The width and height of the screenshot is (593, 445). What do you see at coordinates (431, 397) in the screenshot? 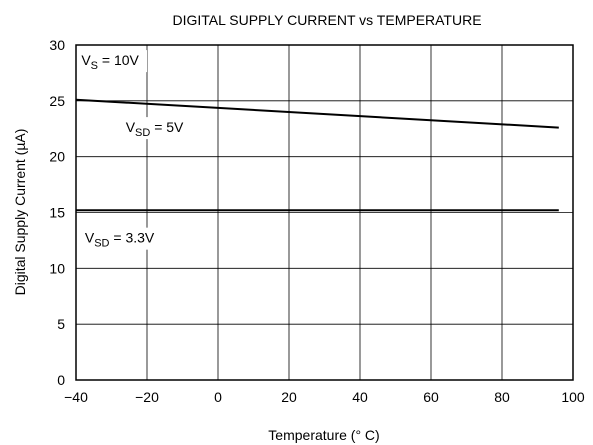
I see `x-tick-label: 60` at bounding box center [431, 397].